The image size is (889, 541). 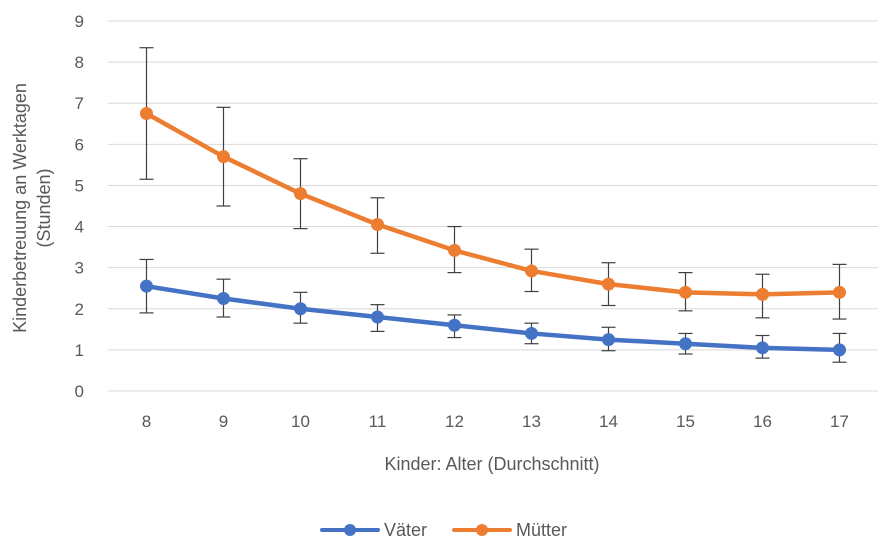 What do you see at coordinates (405, 530) in the screenshot?
I see `legend-label-vaeter: Väter` at bounding box center [405, 530].